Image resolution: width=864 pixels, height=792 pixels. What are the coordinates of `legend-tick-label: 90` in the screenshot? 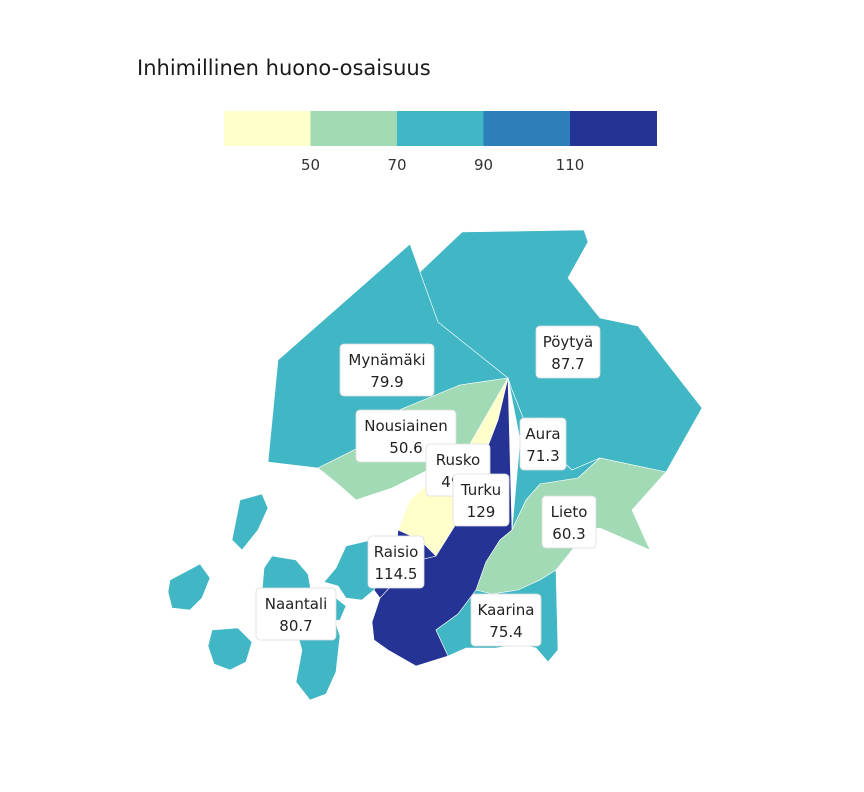 It's located at (483, 165).